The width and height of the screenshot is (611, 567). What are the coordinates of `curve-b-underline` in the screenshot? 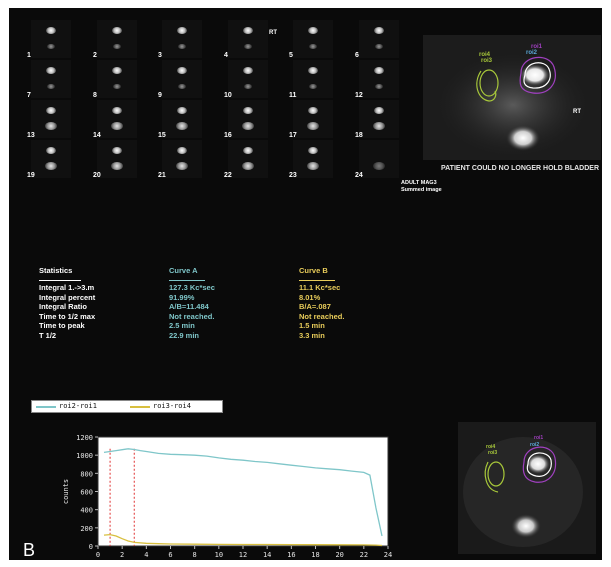 It's located at (317, 280).